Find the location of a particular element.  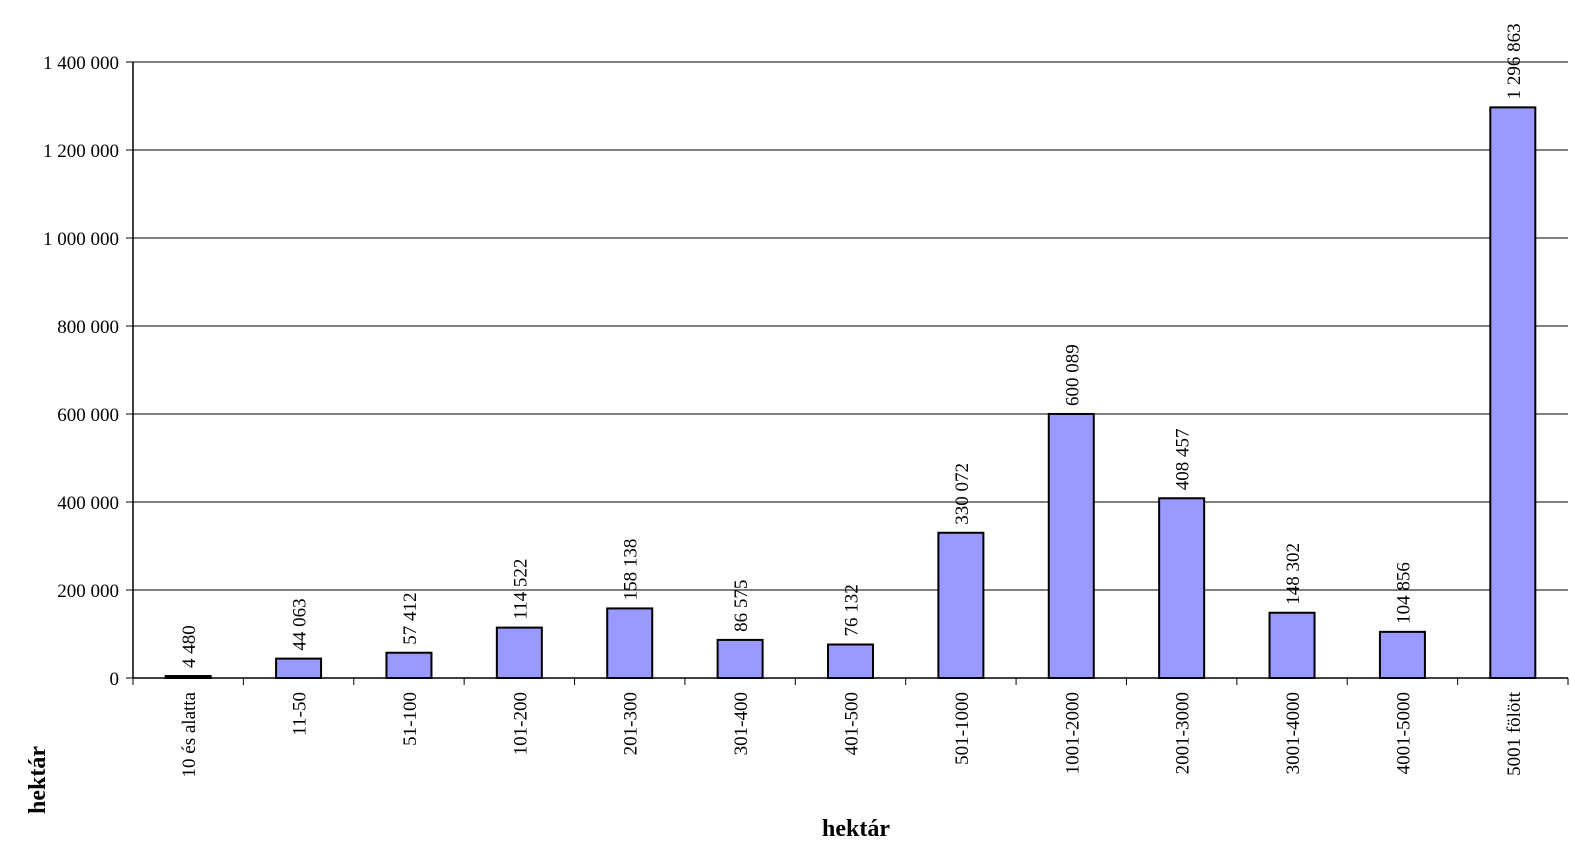

data-label: 57 412 is located at coordinates (410, 618).